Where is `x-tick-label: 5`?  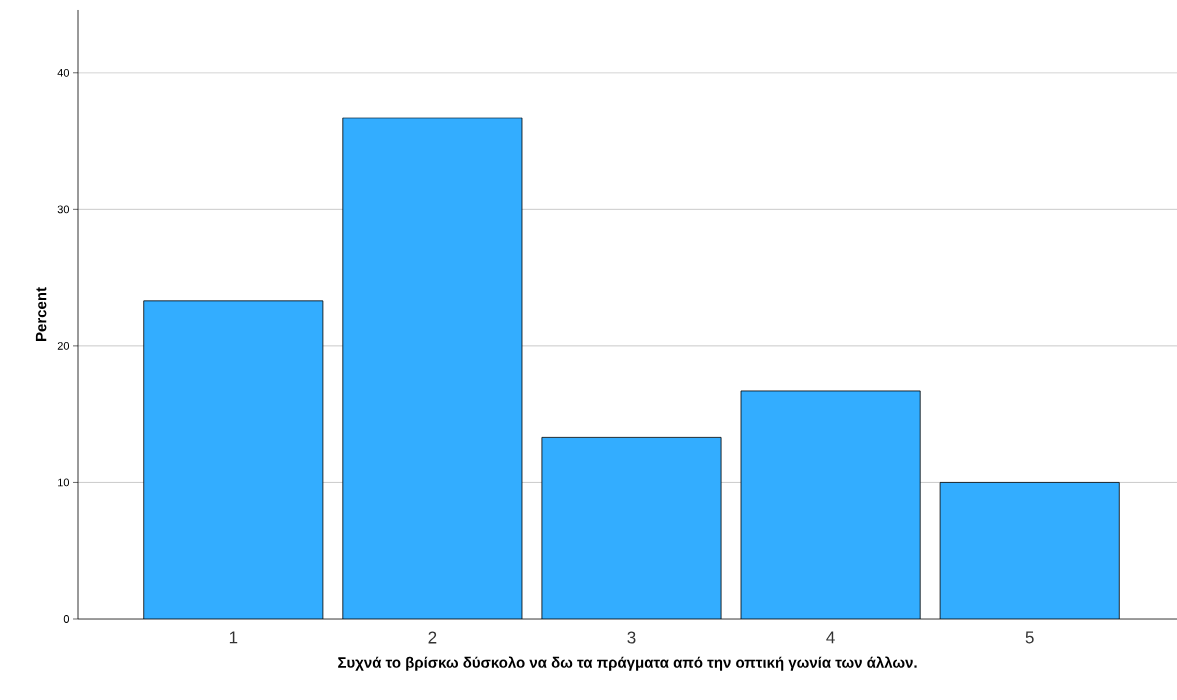
x-tick-label: 5 is located at coordinates (1029, 637).